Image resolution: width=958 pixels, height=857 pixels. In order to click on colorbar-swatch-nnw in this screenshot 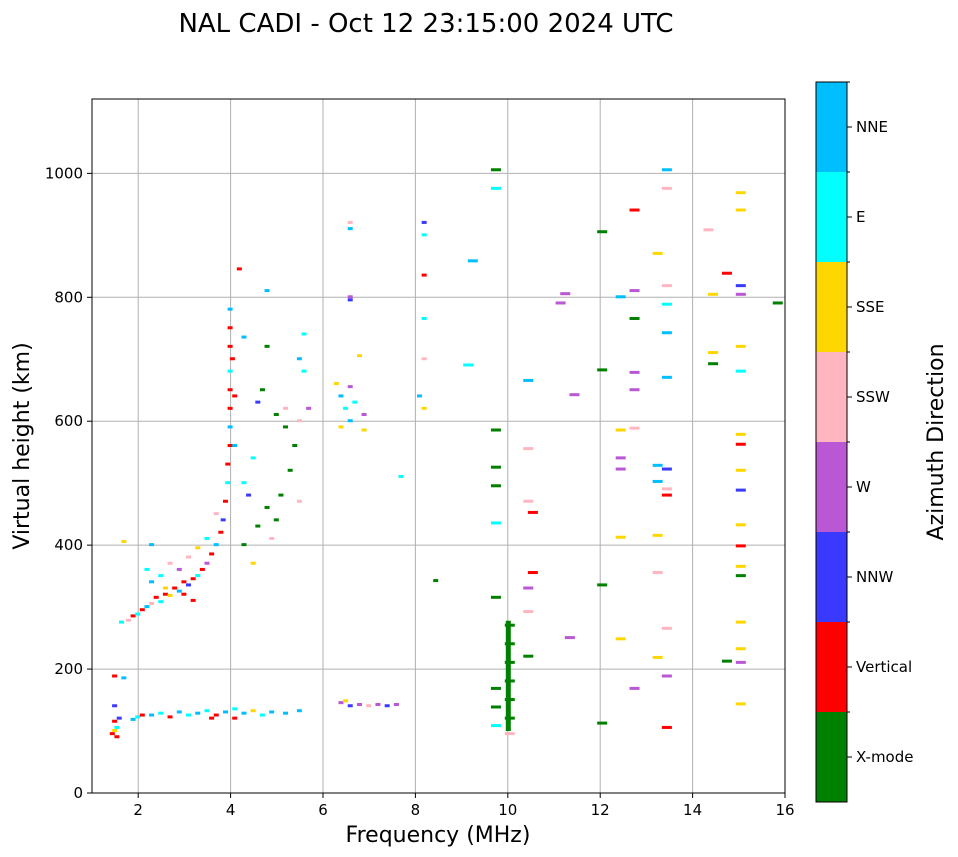, I will do `click(831, 577)`.